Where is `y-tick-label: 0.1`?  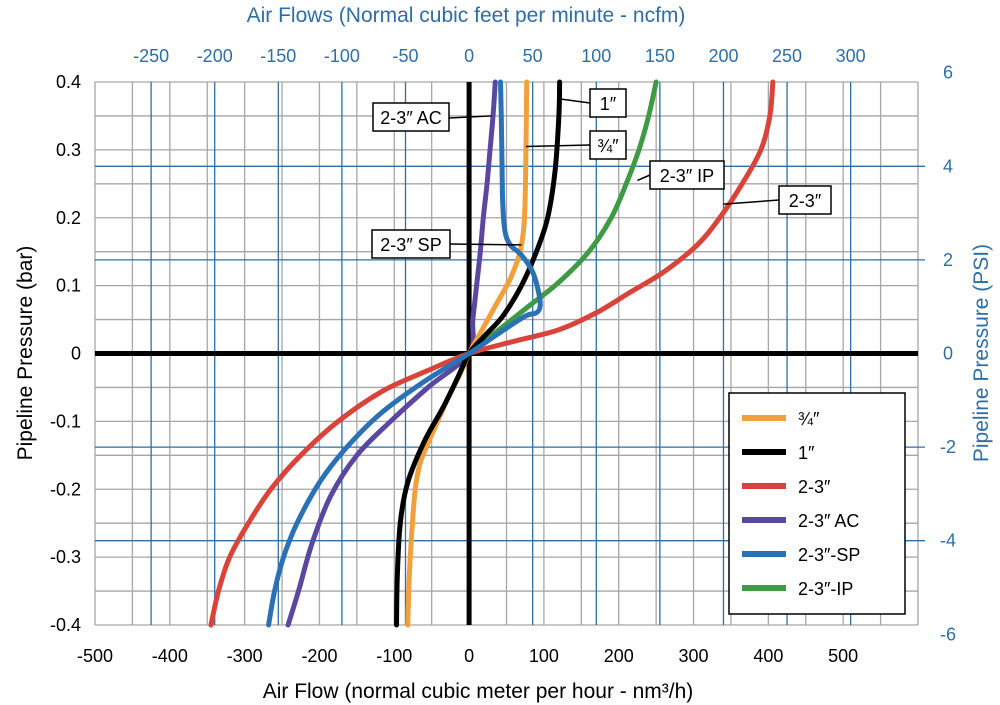 y-tick-label: 0.1 is located at coordinates (68, 286).